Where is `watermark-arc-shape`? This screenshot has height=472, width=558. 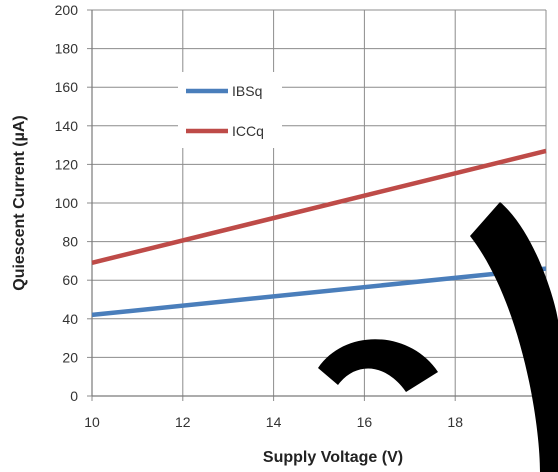 watermark-arc-shape is located at coordinates (514, 337).